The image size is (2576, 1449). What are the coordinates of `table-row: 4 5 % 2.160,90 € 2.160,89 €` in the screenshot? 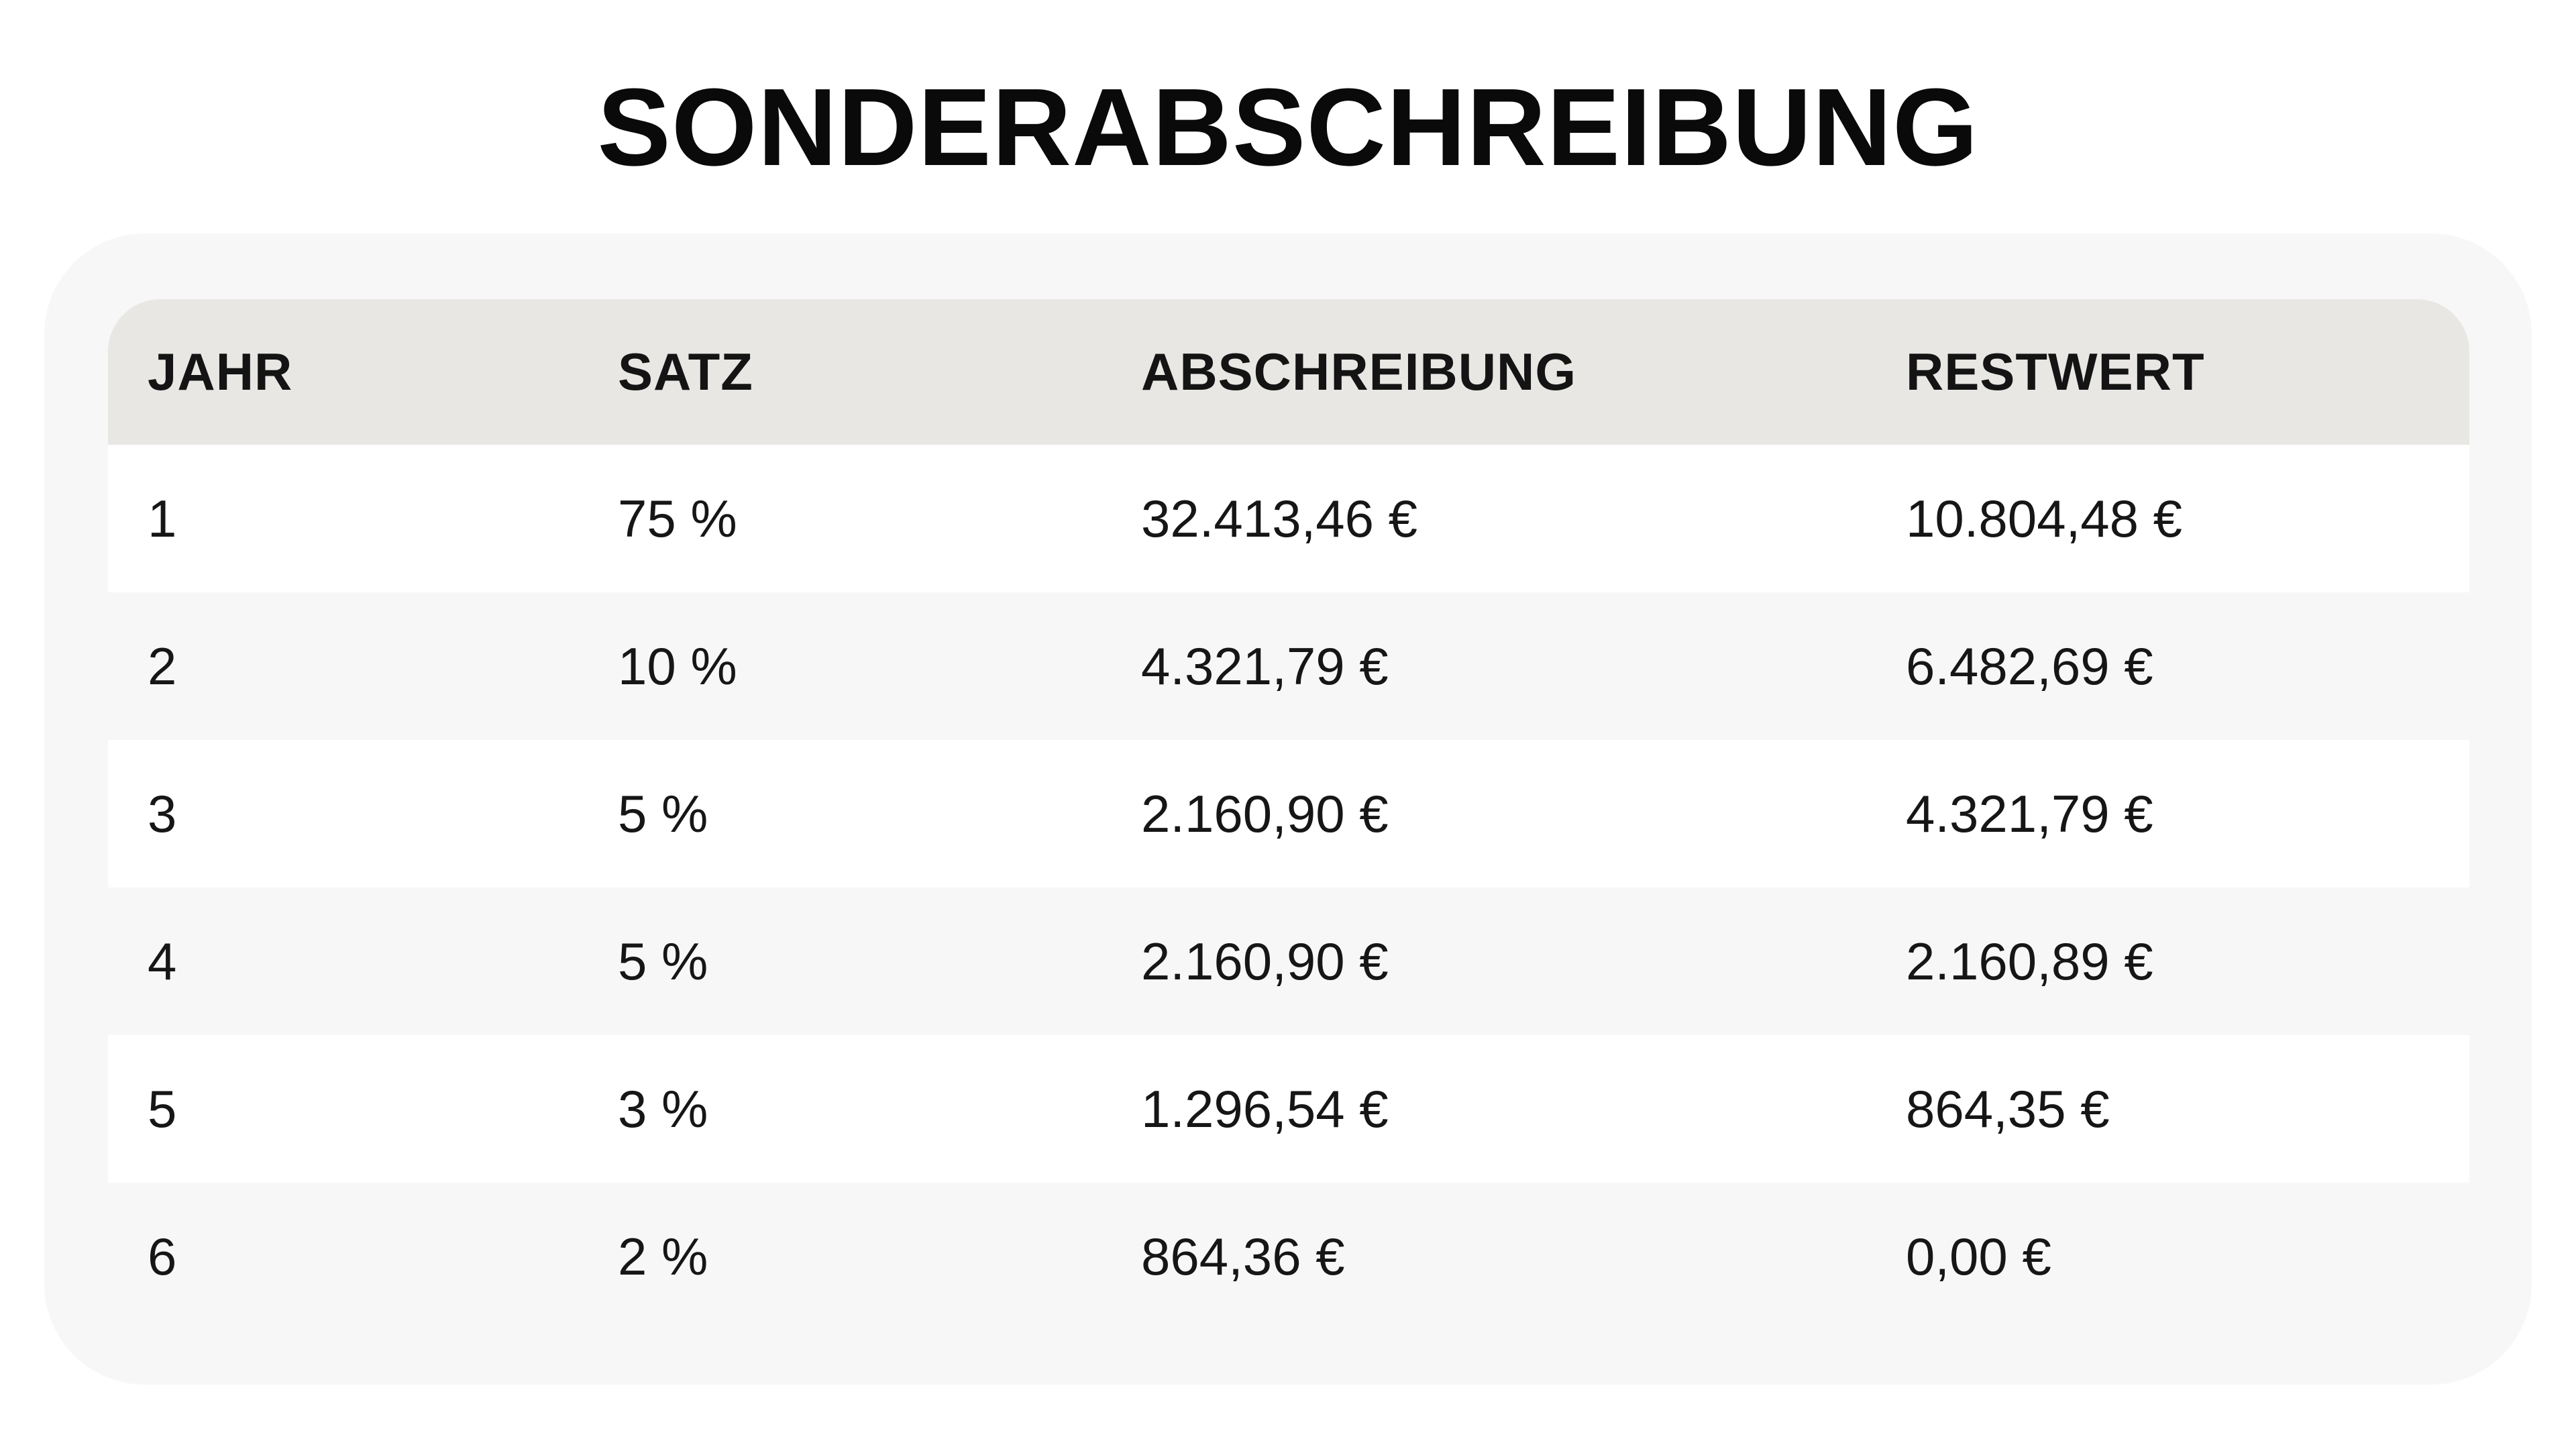 It's located at (1288, 961).